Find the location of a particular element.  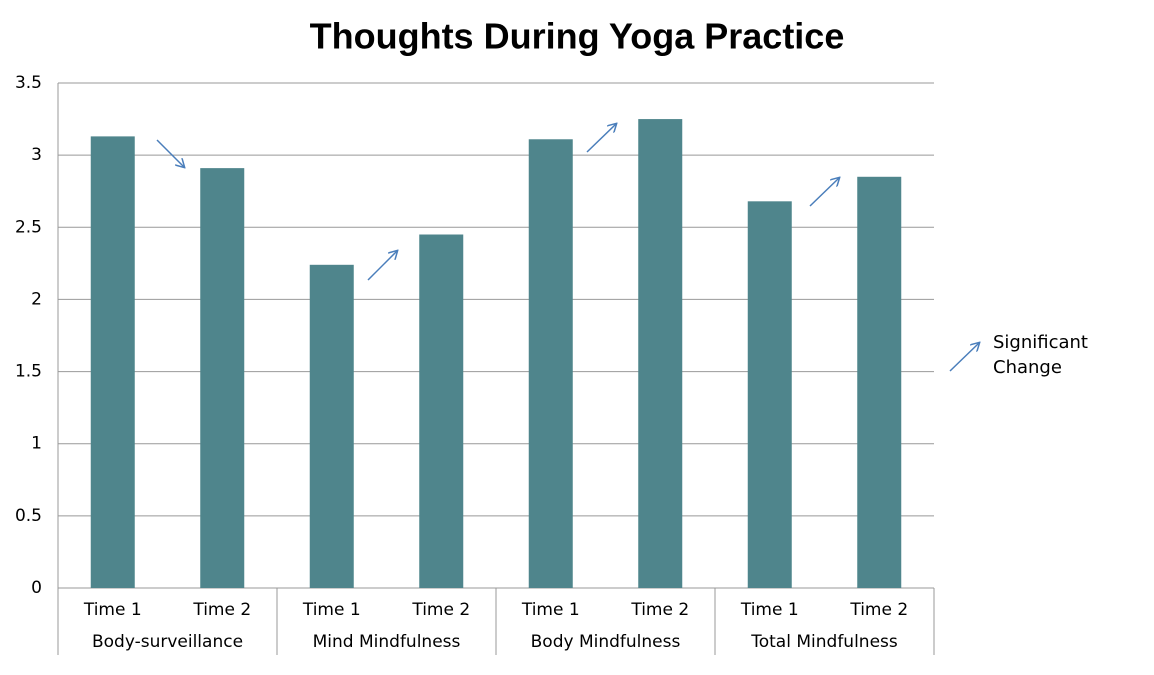

chart-title: Thoughts During Yoga Practice is located at coordinates (577, 36).